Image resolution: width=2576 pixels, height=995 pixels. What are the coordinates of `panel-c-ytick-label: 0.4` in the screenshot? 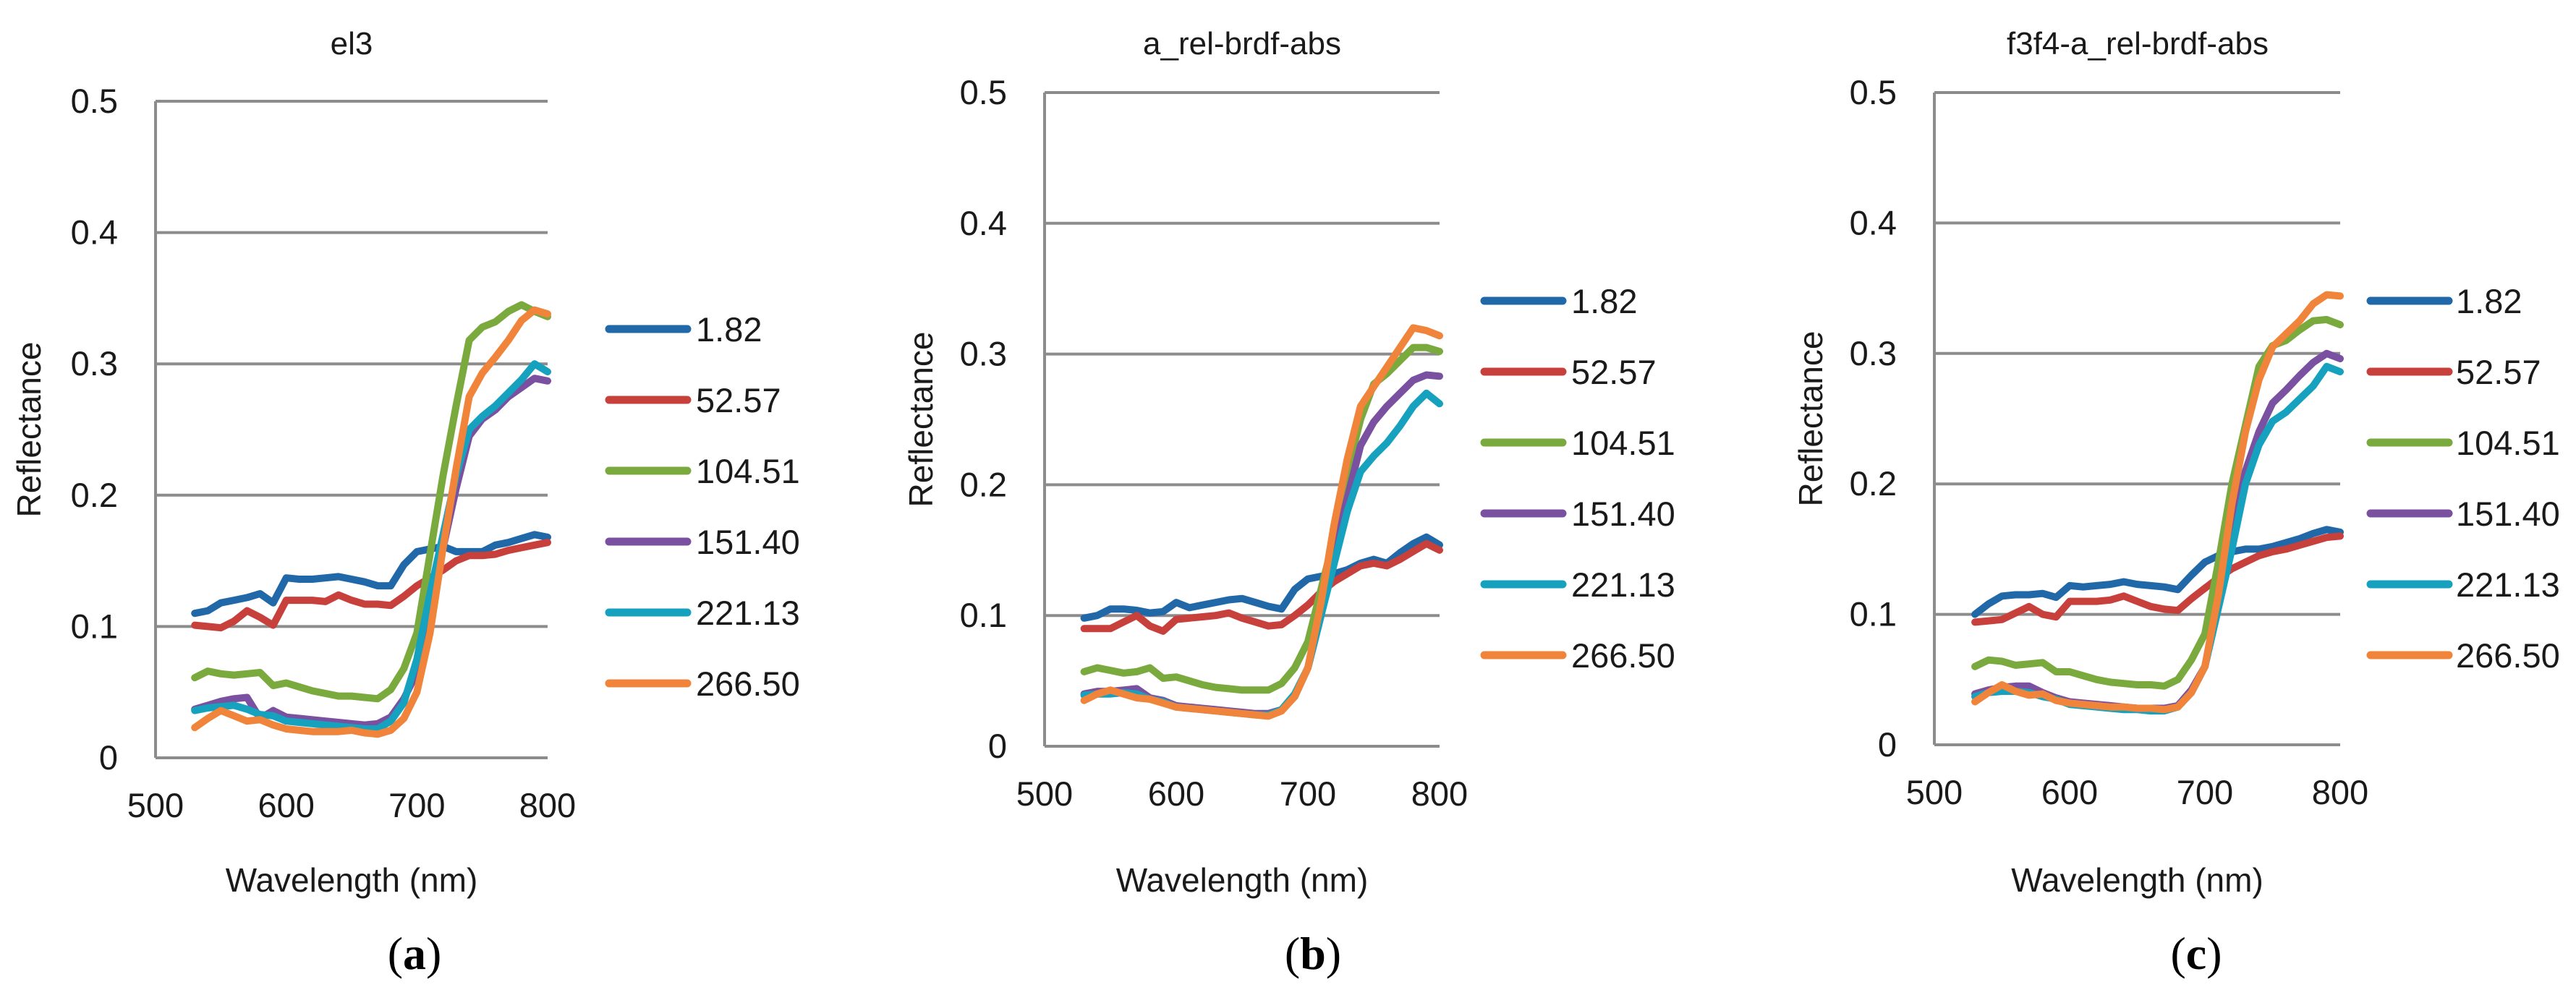 It's located at (1873, 222).